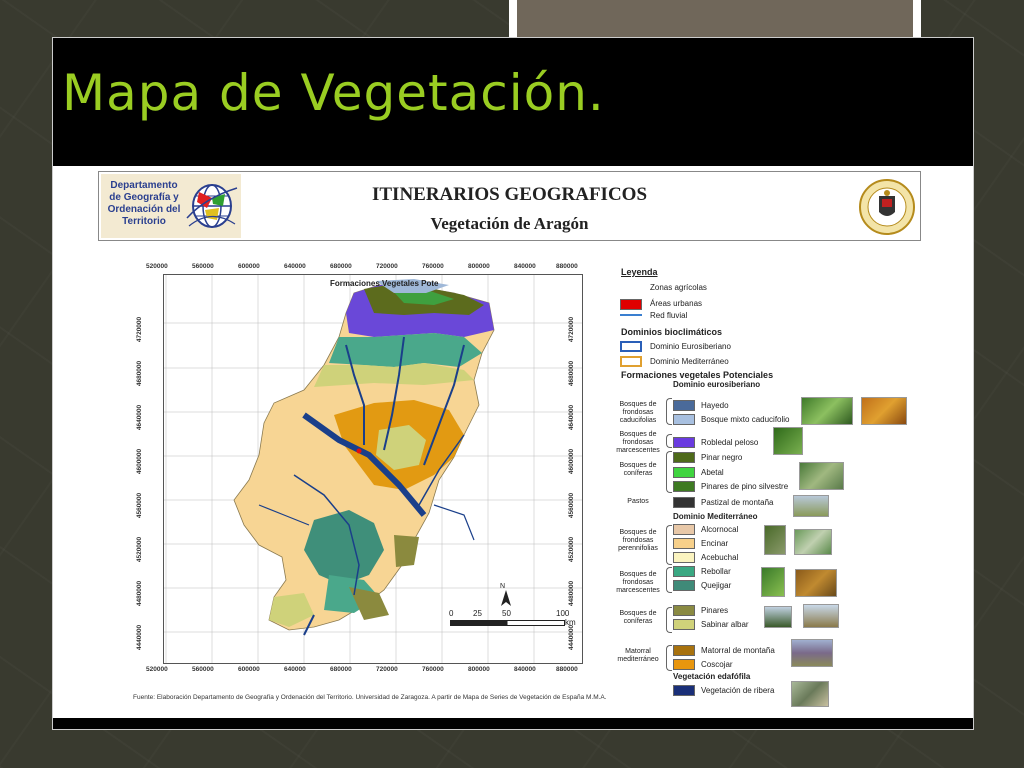  What do you see at coordinates (140, 637) in the screenshot?
I see `y-tick: 4440000` at bounding box center [140, 637].